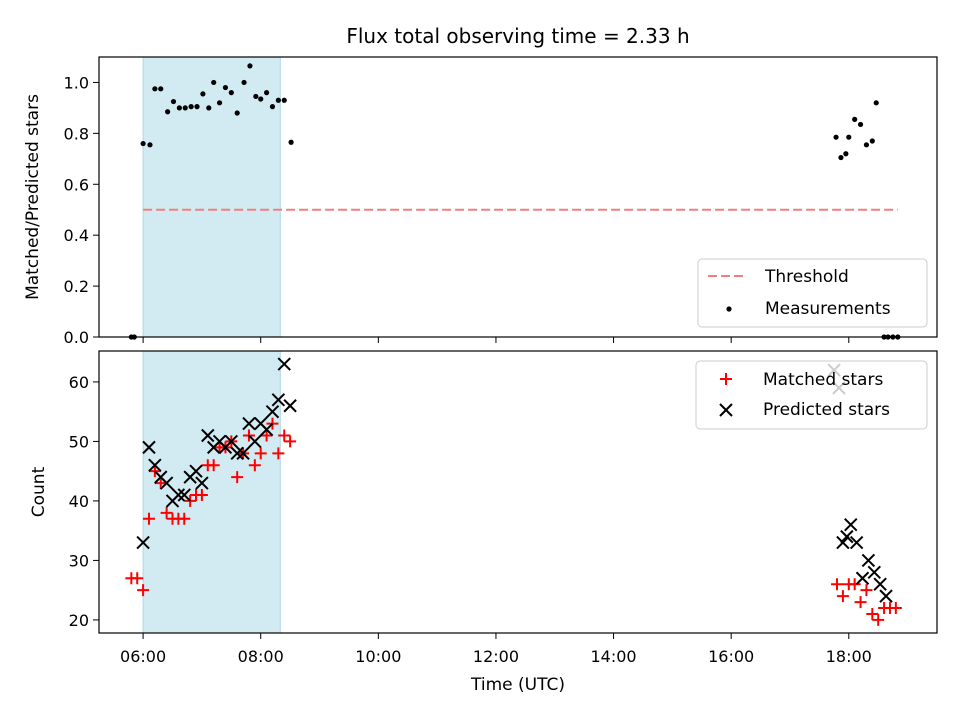 This screenshot has height=720, width=960. I want to click on ratio-legend-box, so click(812, 293).